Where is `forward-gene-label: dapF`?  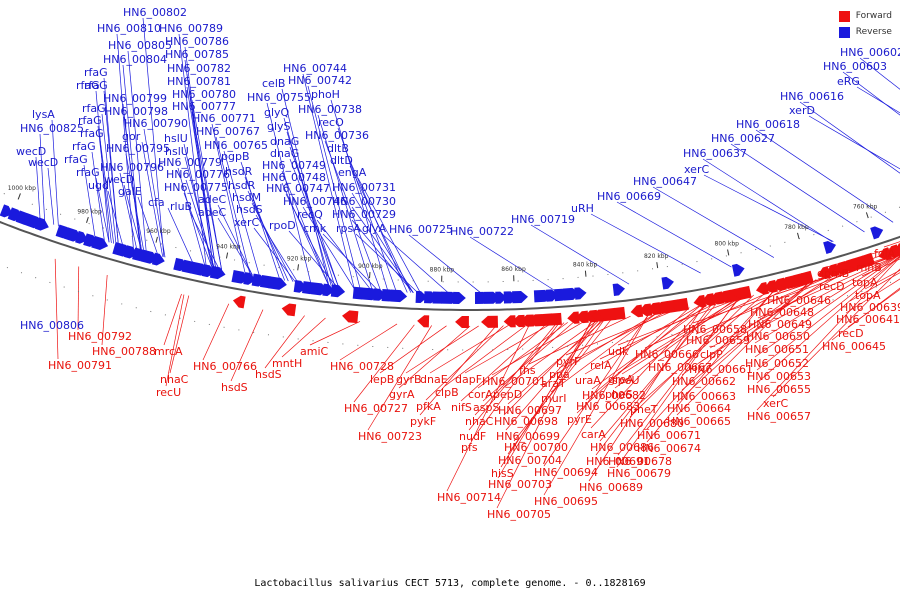
forward-gene-label: dapF is located at coordinates (468, 379).